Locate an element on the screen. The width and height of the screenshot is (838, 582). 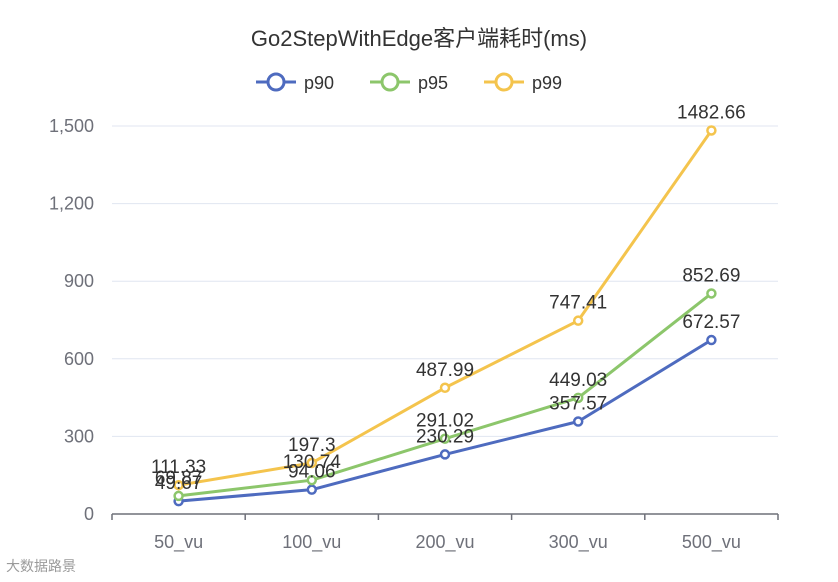
y-tick-label: 1,500 is located at coordinates (71, 126).